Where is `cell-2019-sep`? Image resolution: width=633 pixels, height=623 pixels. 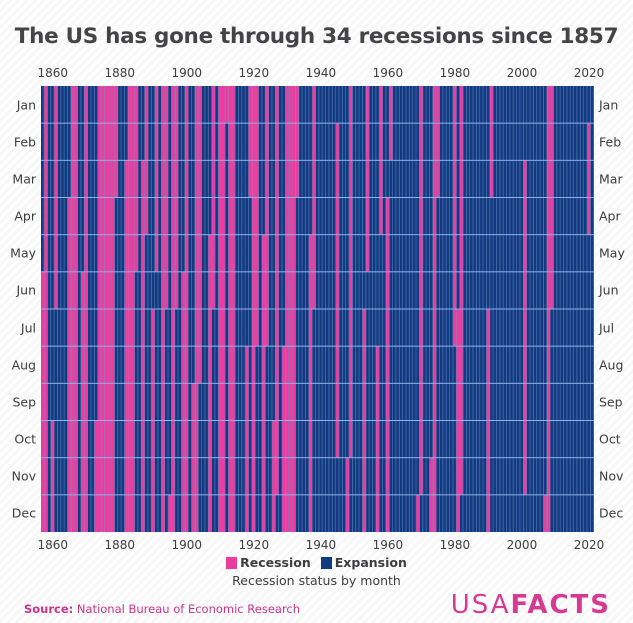
cell-2019-sep is located at coordinates (585, 402).